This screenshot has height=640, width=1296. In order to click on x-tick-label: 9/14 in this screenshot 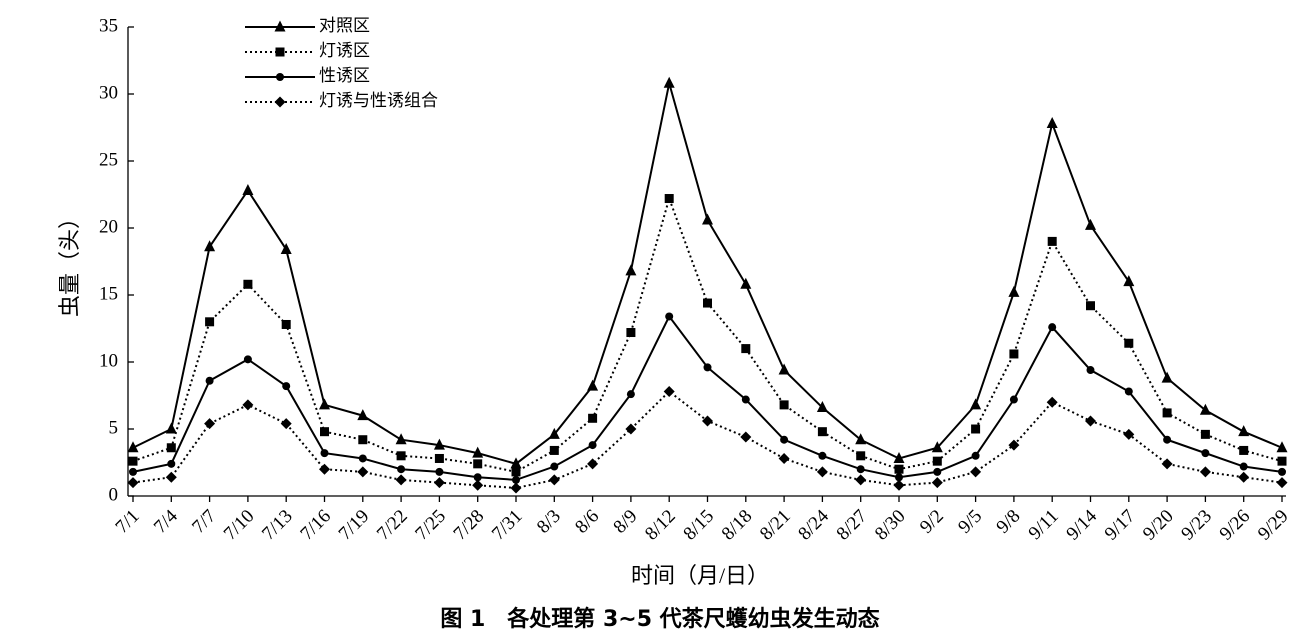, I will do `click(1081, 524)`.